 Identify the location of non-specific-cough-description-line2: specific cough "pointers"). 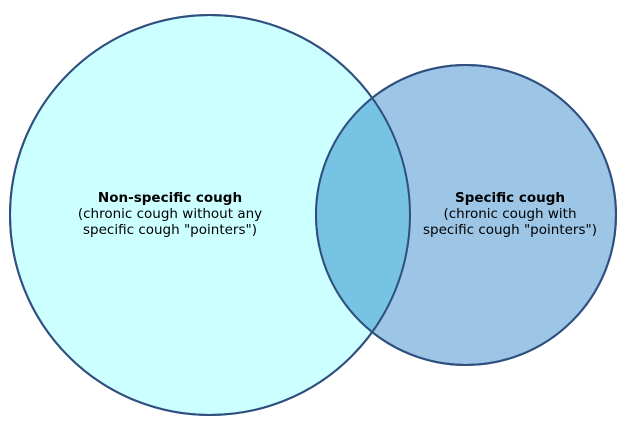
(170, 230).